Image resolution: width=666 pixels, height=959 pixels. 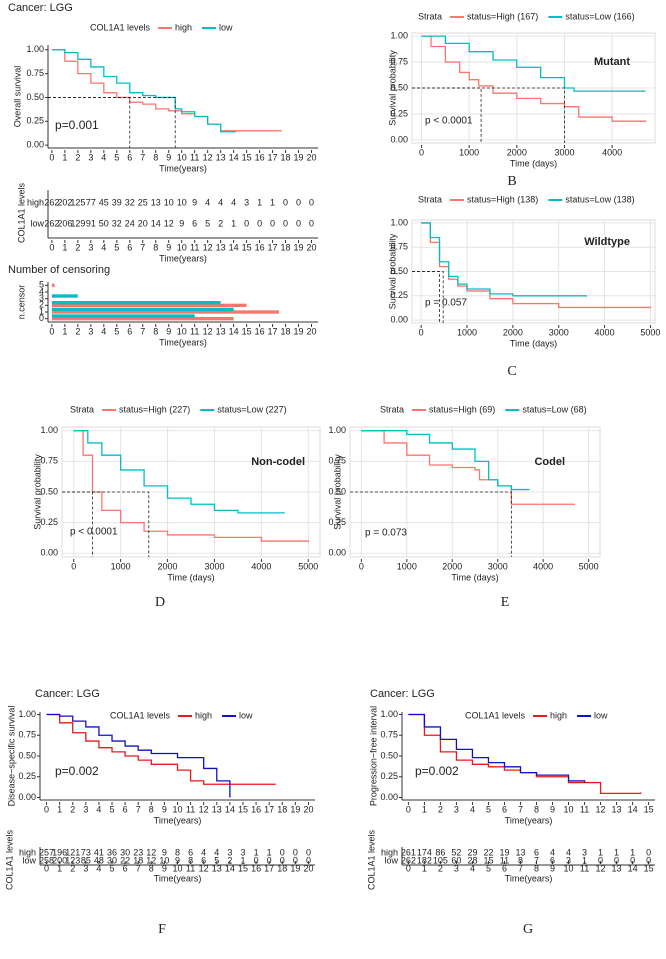 What do you see at coordinates (511, 181) in the screenshot?
I see `panel-letter: B` at bounding box center [511, 181].